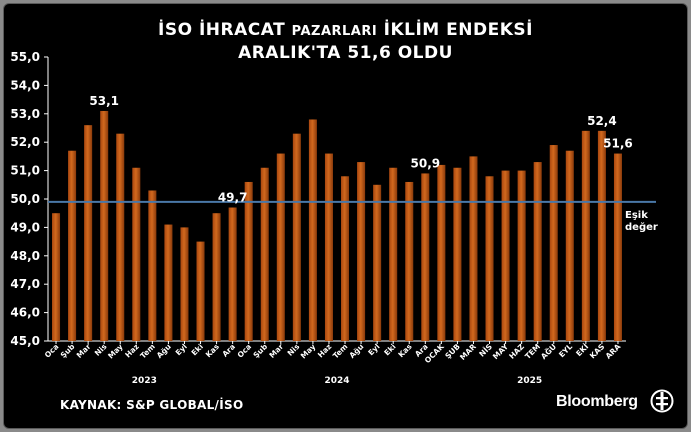 This screenshot has width=691, height=432. Describe the element at coordinates (636, 215) in the screenshot. I see `threshold-label: Eşik` at that location.